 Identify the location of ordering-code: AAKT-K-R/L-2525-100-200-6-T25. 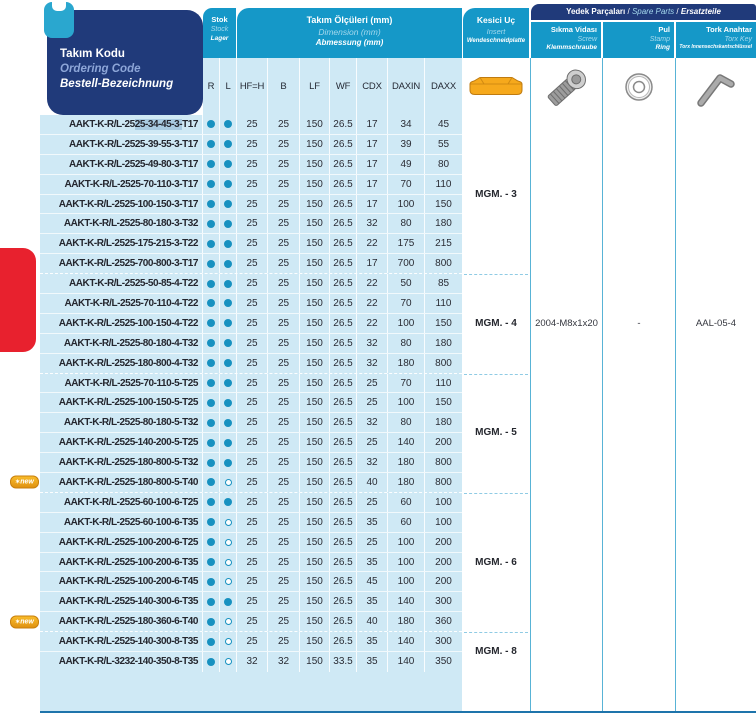
(121, 542).